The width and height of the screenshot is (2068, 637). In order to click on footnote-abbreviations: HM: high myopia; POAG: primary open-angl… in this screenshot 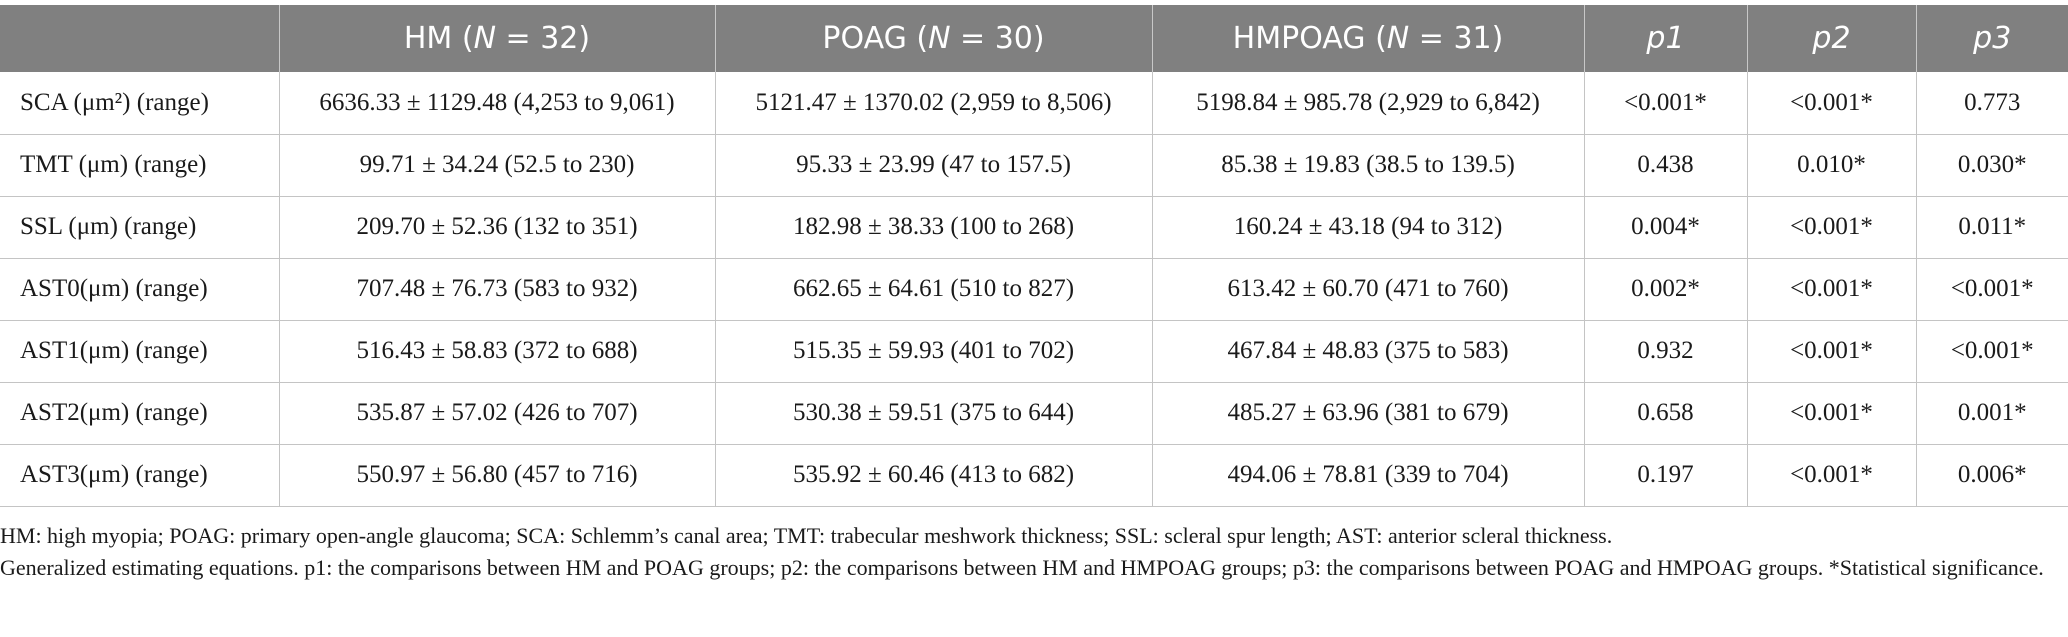, I will do `click(806, 535)`.